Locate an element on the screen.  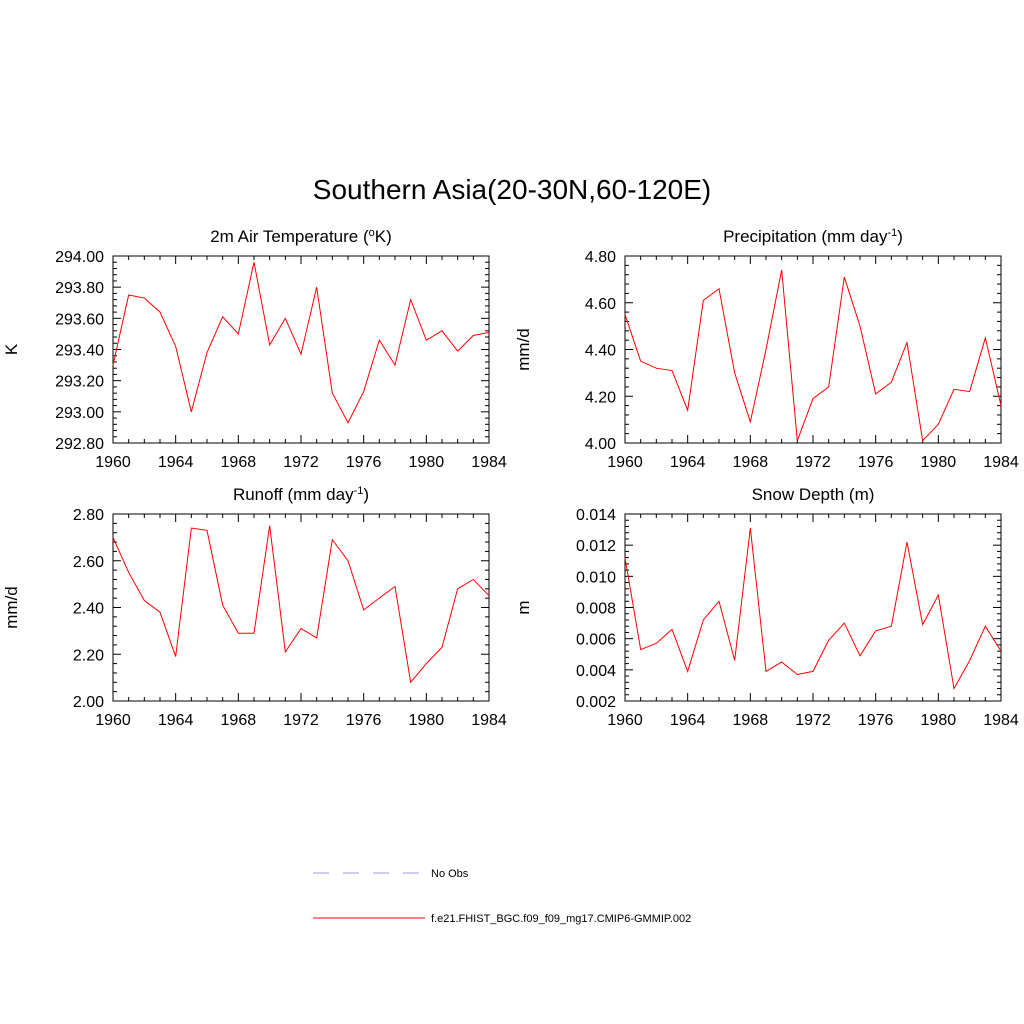
legend-obs-label: No Obs is located at coordinates (450, 874).